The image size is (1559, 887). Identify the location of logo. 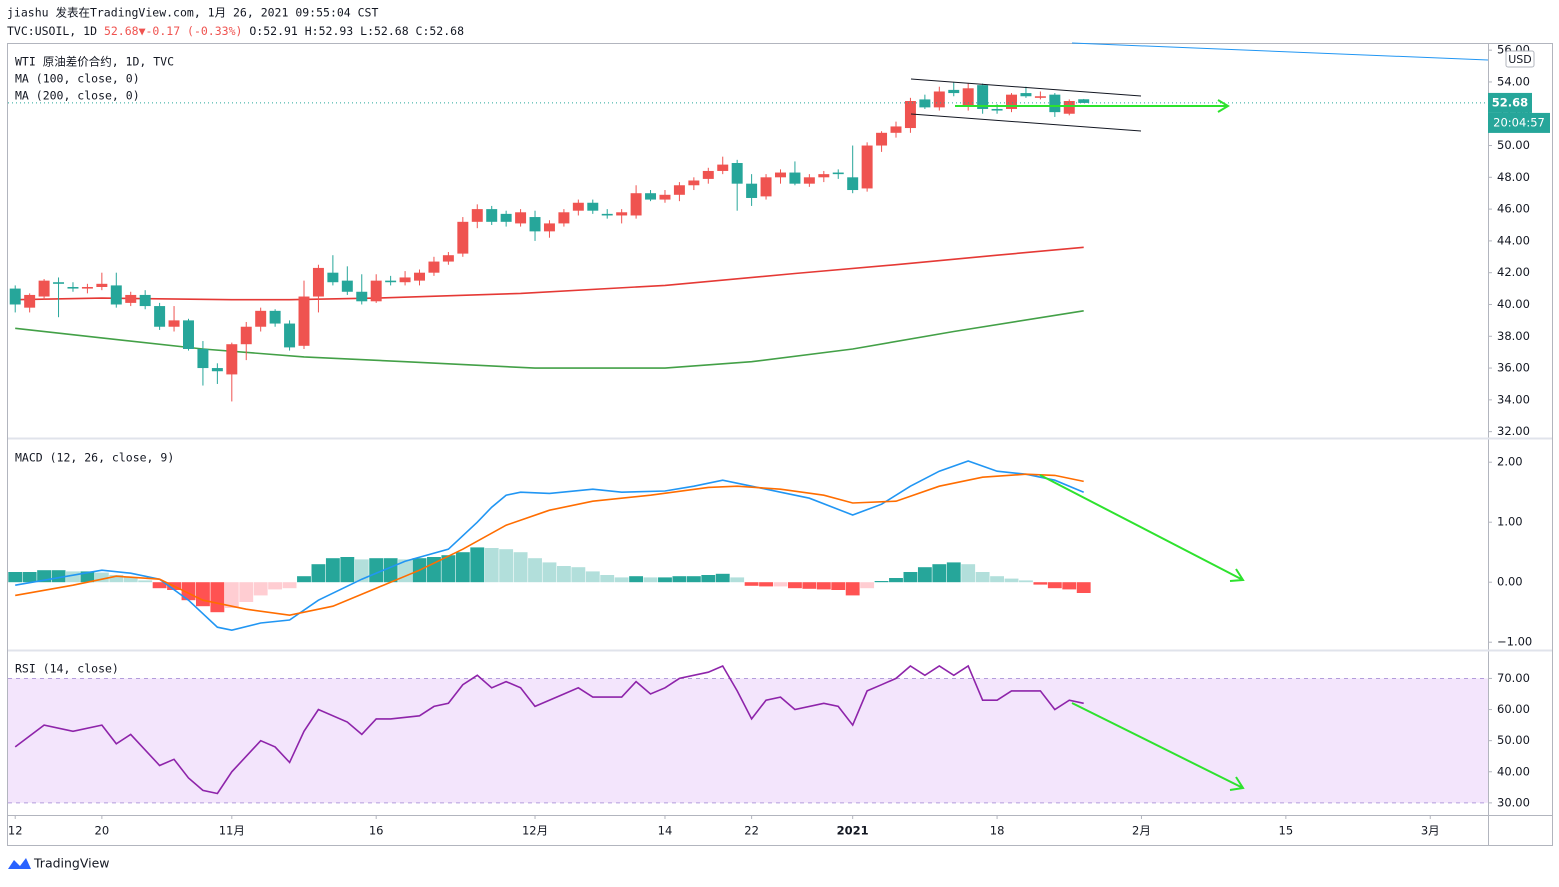
(19, 863).